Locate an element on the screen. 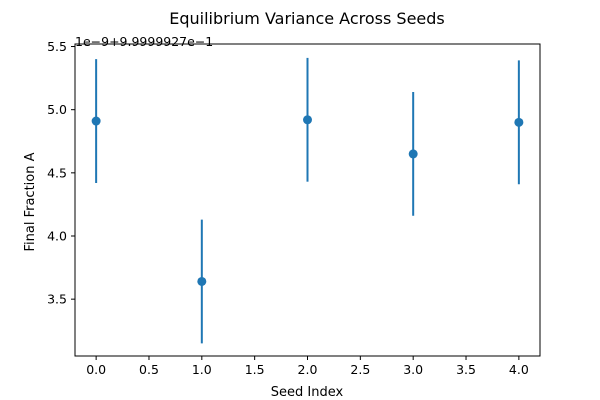 This screenshot has height=400, width=600. x-axis-label: Seed Index is located at coordinates (307, 392).